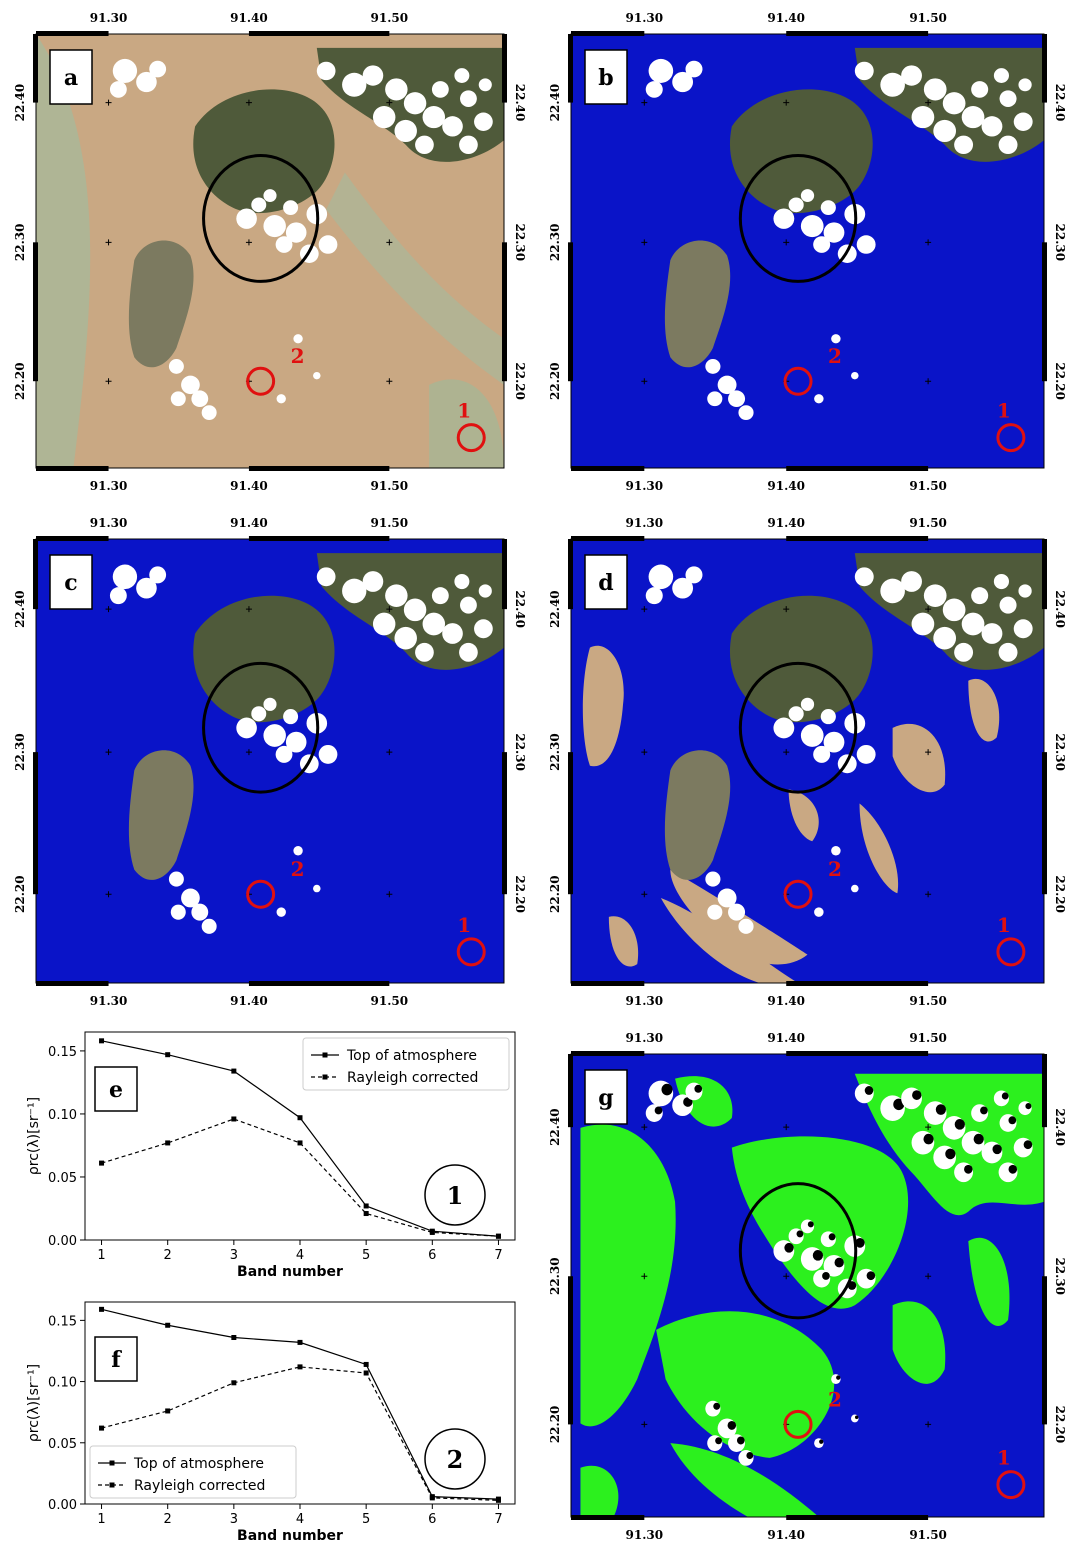 Image resolution: width=1080 pixels, height=1549 pixels. What do you see at coordinates (498, 1255) in the screenshot?
I see `x-tick-label: 7` at bounding box center [498, 1255].